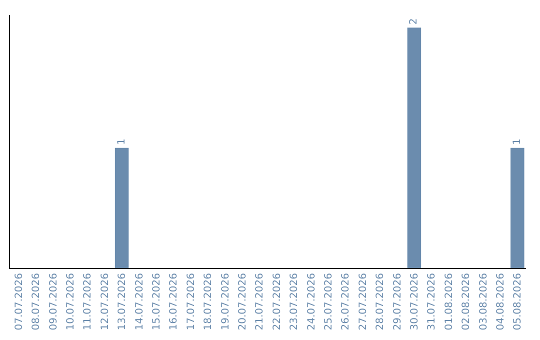 The image size is (540, 340). What do you see at coordinates (122, 301) in the screenshot?
I see `x-tick-label: 13.07.2026` at bounding box center [122, 301].